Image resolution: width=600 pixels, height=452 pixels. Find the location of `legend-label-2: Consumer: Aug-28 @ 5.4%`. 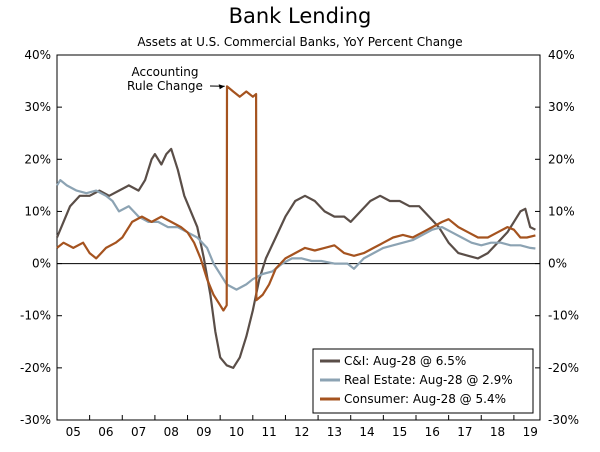

legend-label-2: Consumer: Aug-28 @ 5.4% is located at coordinates (425, 399).